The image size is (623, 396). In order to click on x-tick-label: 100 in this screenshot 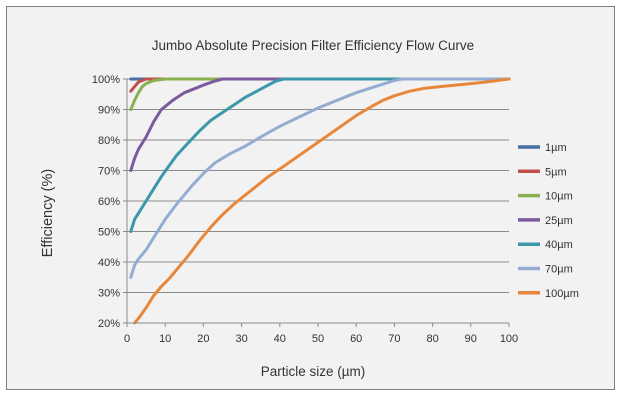, I will do `click(509, 339)`.